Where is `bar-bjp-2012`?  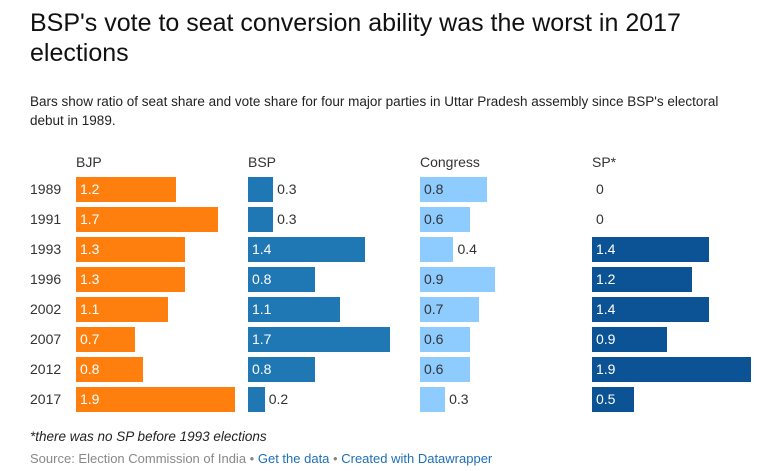
bar-bjp-2012 is located at coordinates (109, 369).